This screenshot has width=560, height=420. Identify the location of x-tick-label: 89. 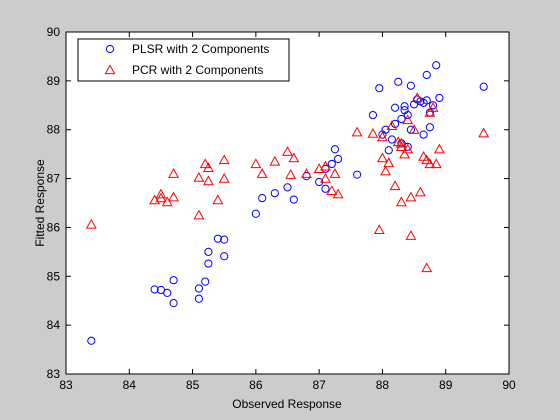
(446, 385).